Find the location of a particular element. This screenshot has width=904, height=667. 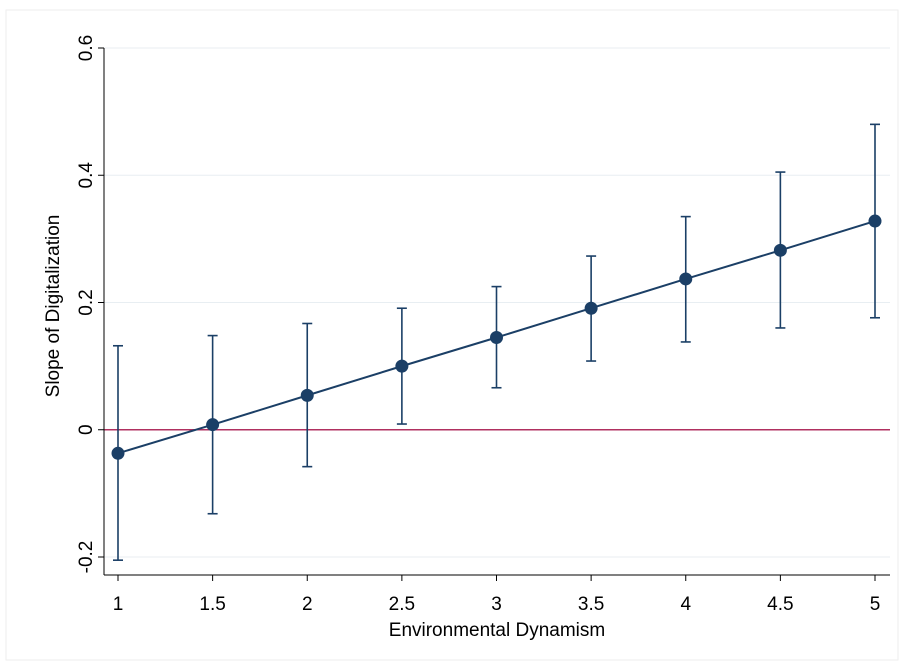

x-tick-label-6: 4 is located at coordinates (685, 604).